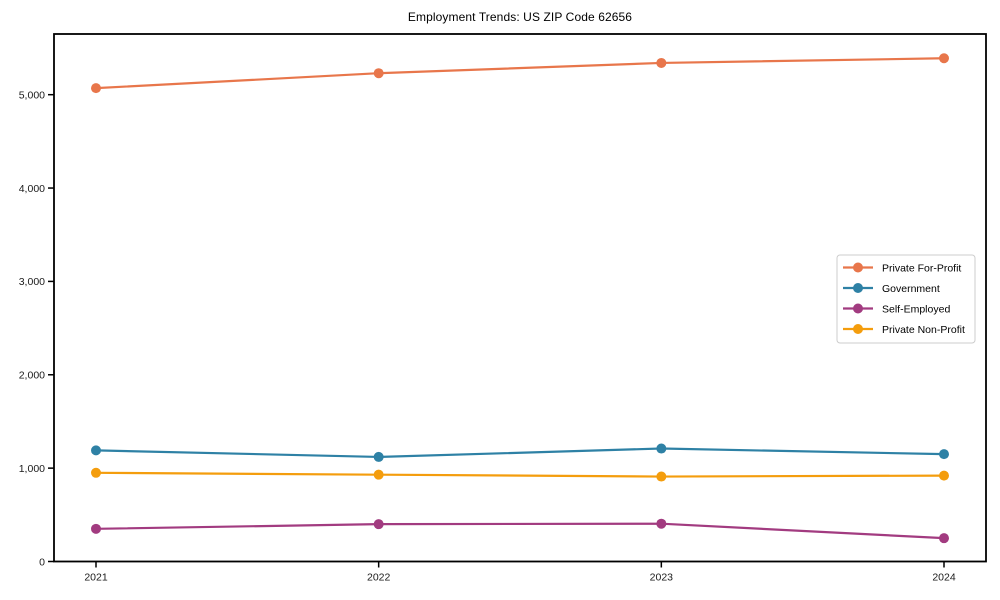  Describe the element at coordinates (661, 476) in the screenshot. I see `data-point-private-non-profit-2023` at that location.